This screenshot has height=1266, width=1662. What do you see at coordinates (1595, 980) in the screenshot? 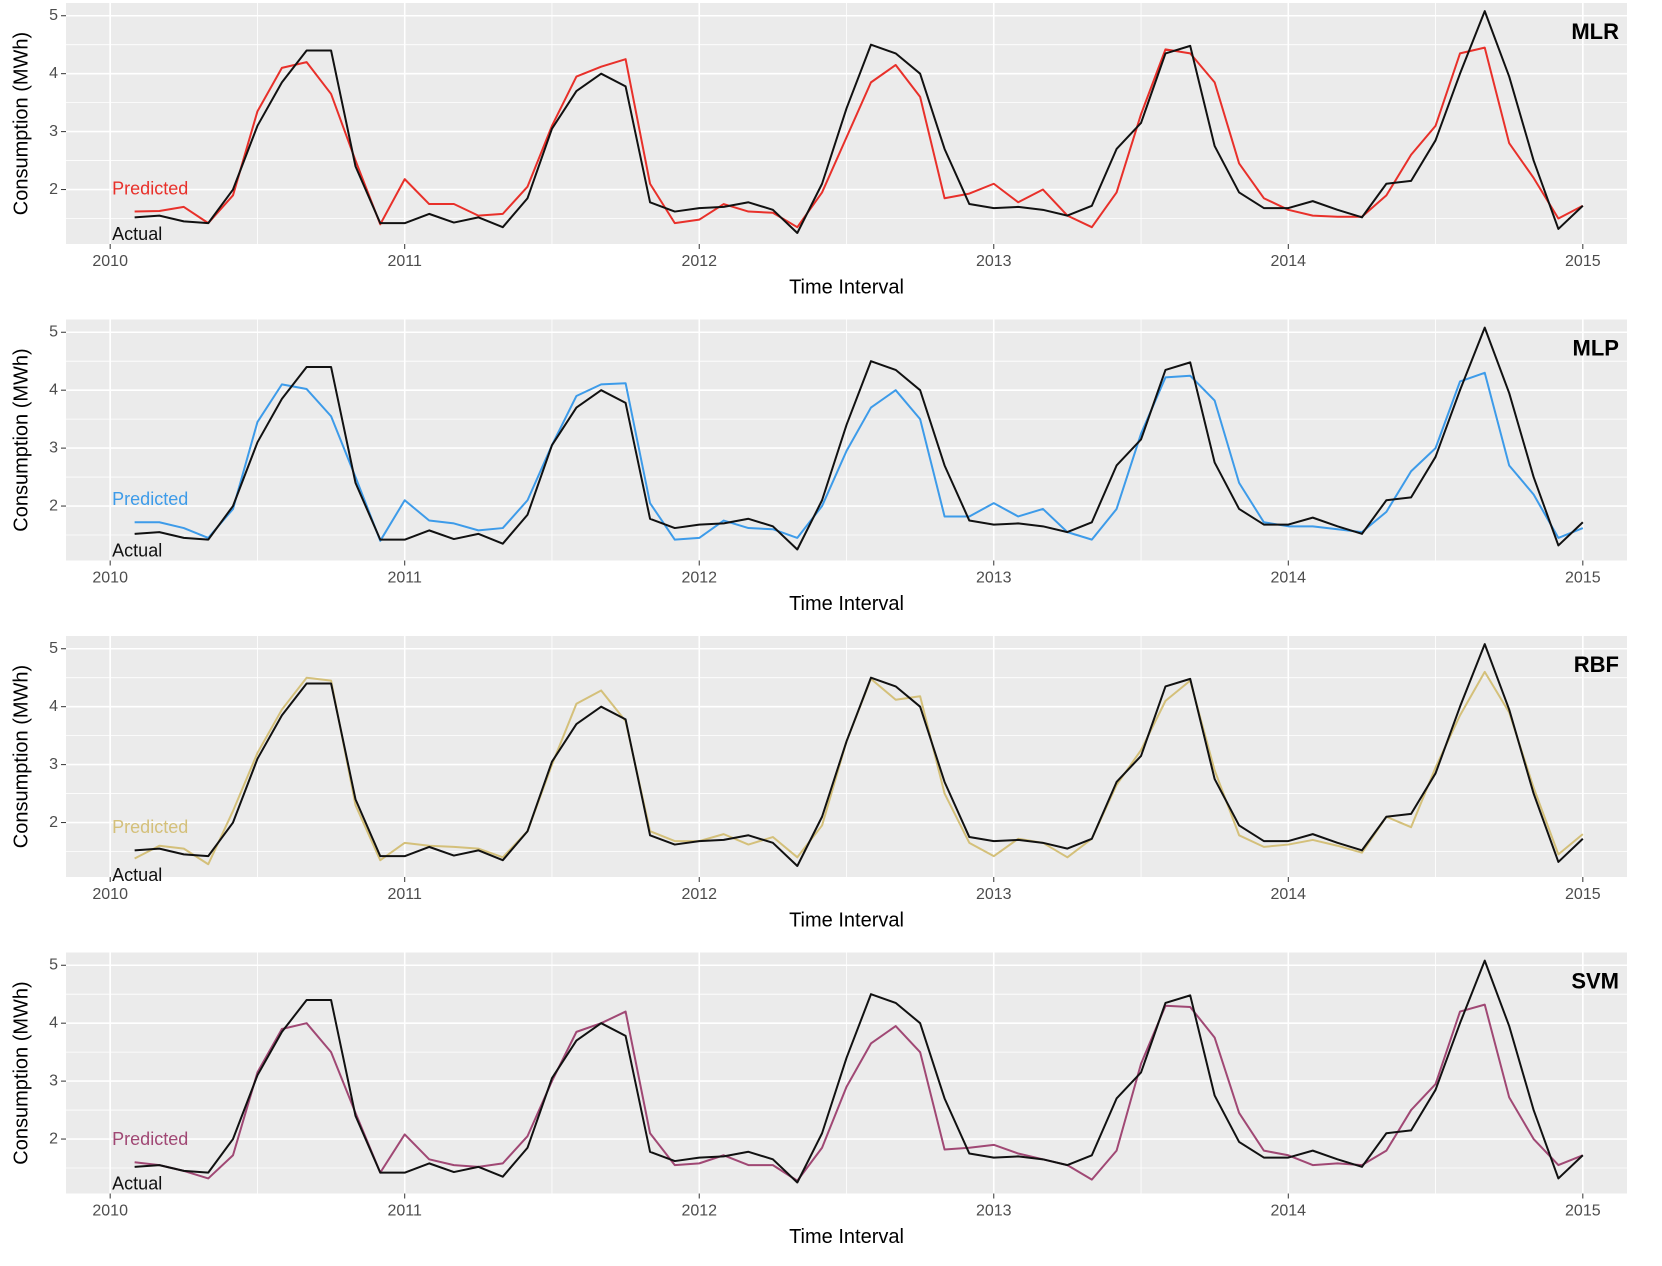
I see `panel-title: SVM` at bounding box center [1595, 980].